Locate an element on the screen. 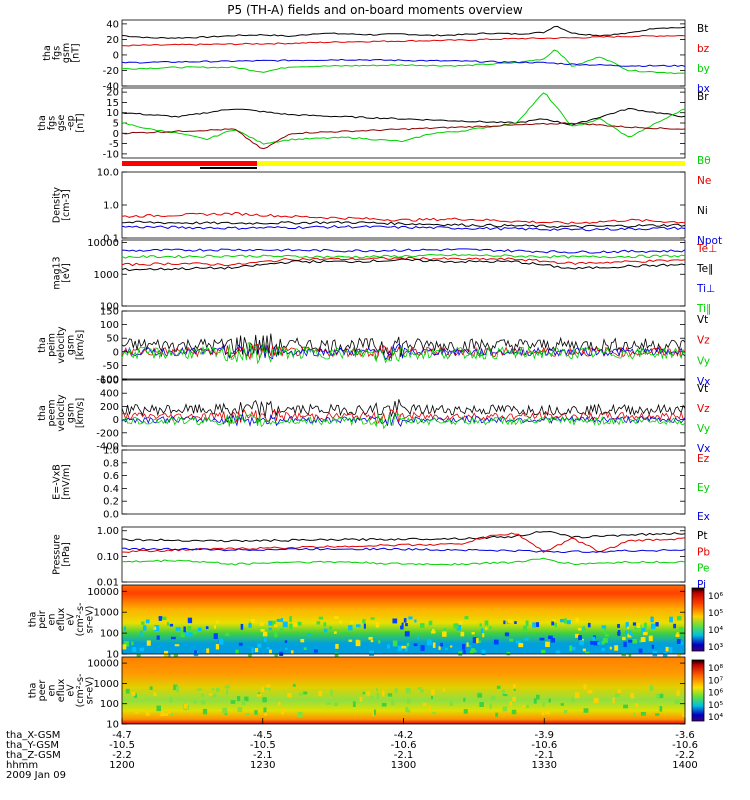  legend-entry: Vx is located at coordinates (703, 382).